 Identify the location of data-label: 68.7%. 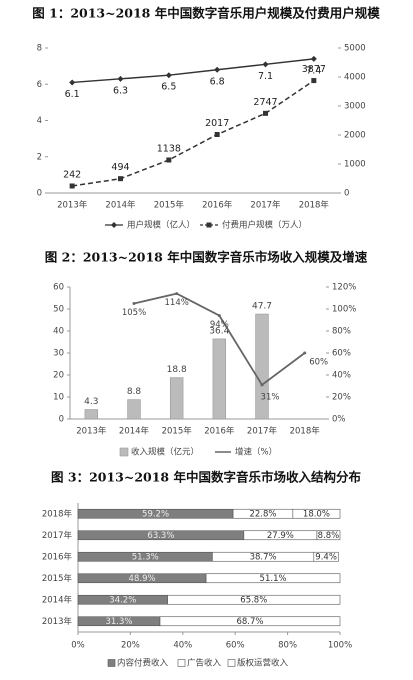
(249, 622).